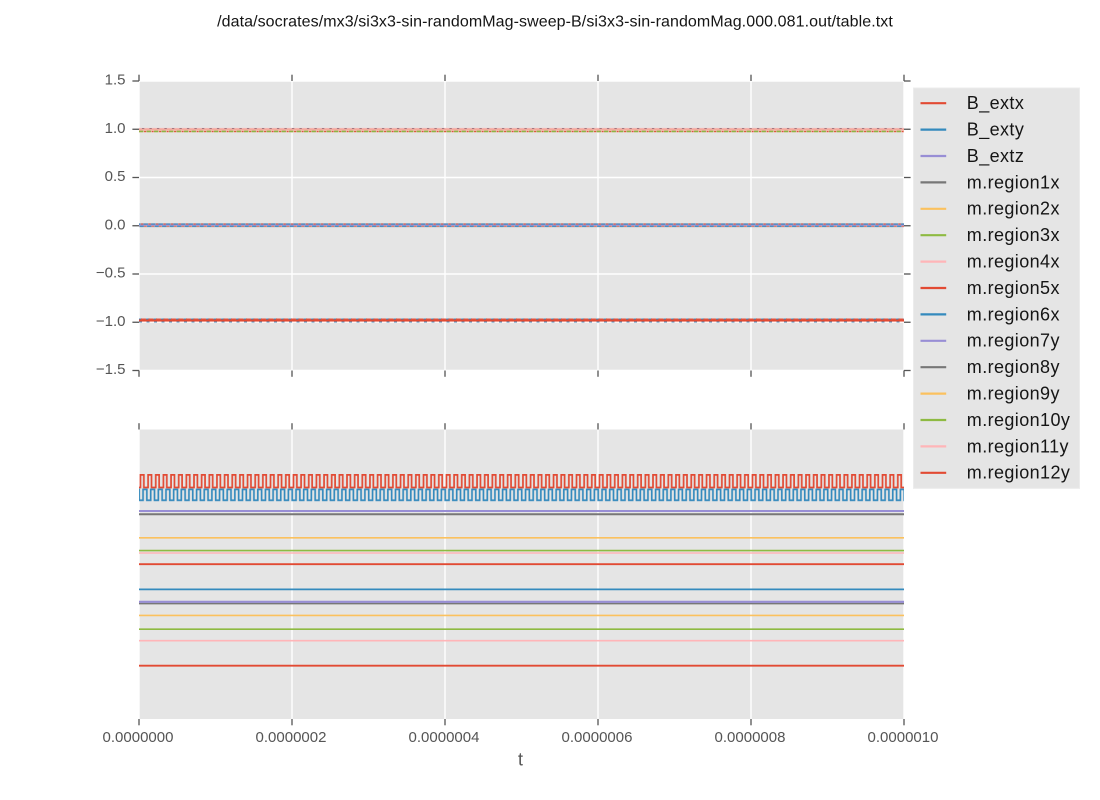  What do you see at coordinates (597, 737) in the screenshot?
I see `svg-text: 0.0000006` at bounding box center [597, 737].